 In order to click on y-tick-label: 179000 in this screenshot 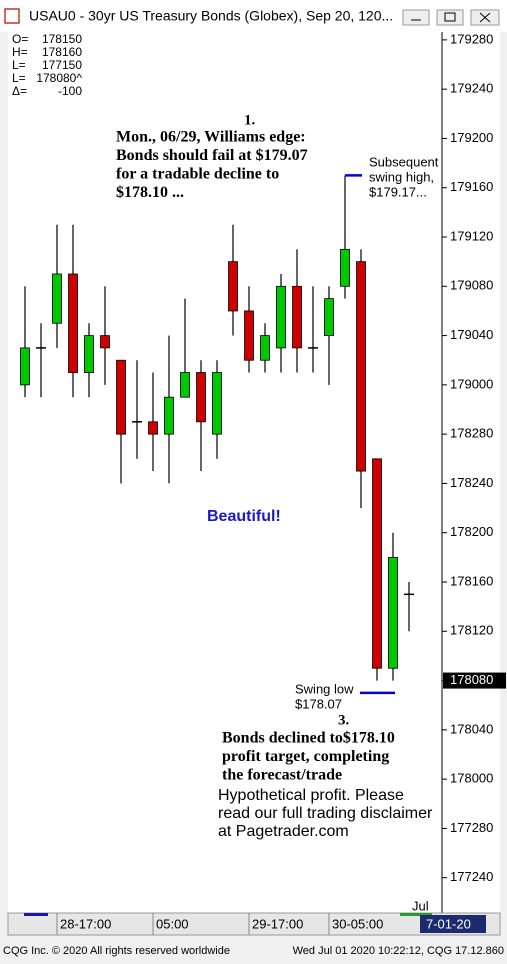, I will do `click(471, 383)`.